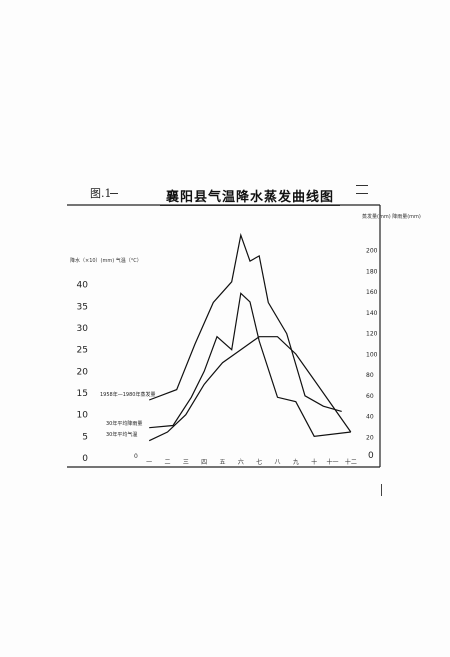 The width and height of the screenshot is (450, 657). What do you see at coordinates (241, 462) in the screenshot?
I see `x-category-label: 六` at bounding box center [241, 462].